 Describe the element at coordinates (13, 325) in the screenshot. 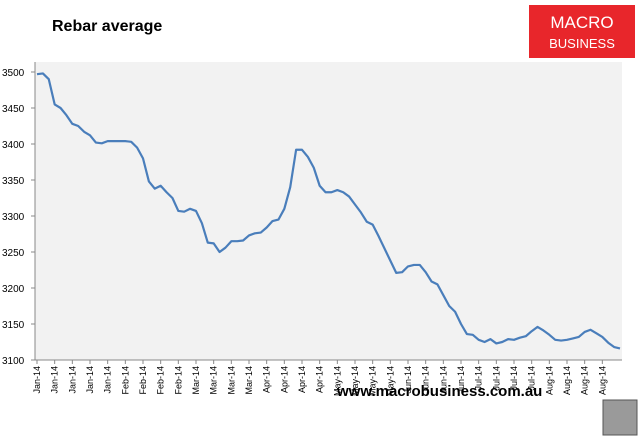

I see `y-tick-label: 3150` at that location.